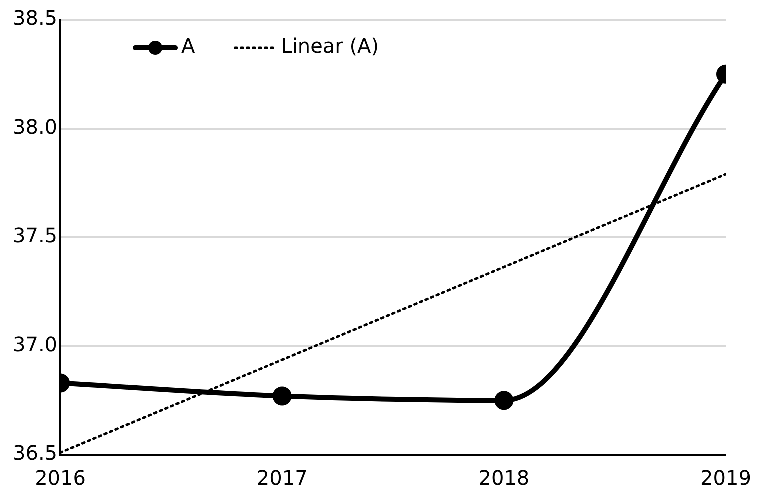  Describe the element at coordinates (35, 453) in the screenshot. I see `y-tick-label: 36.5` at that location.